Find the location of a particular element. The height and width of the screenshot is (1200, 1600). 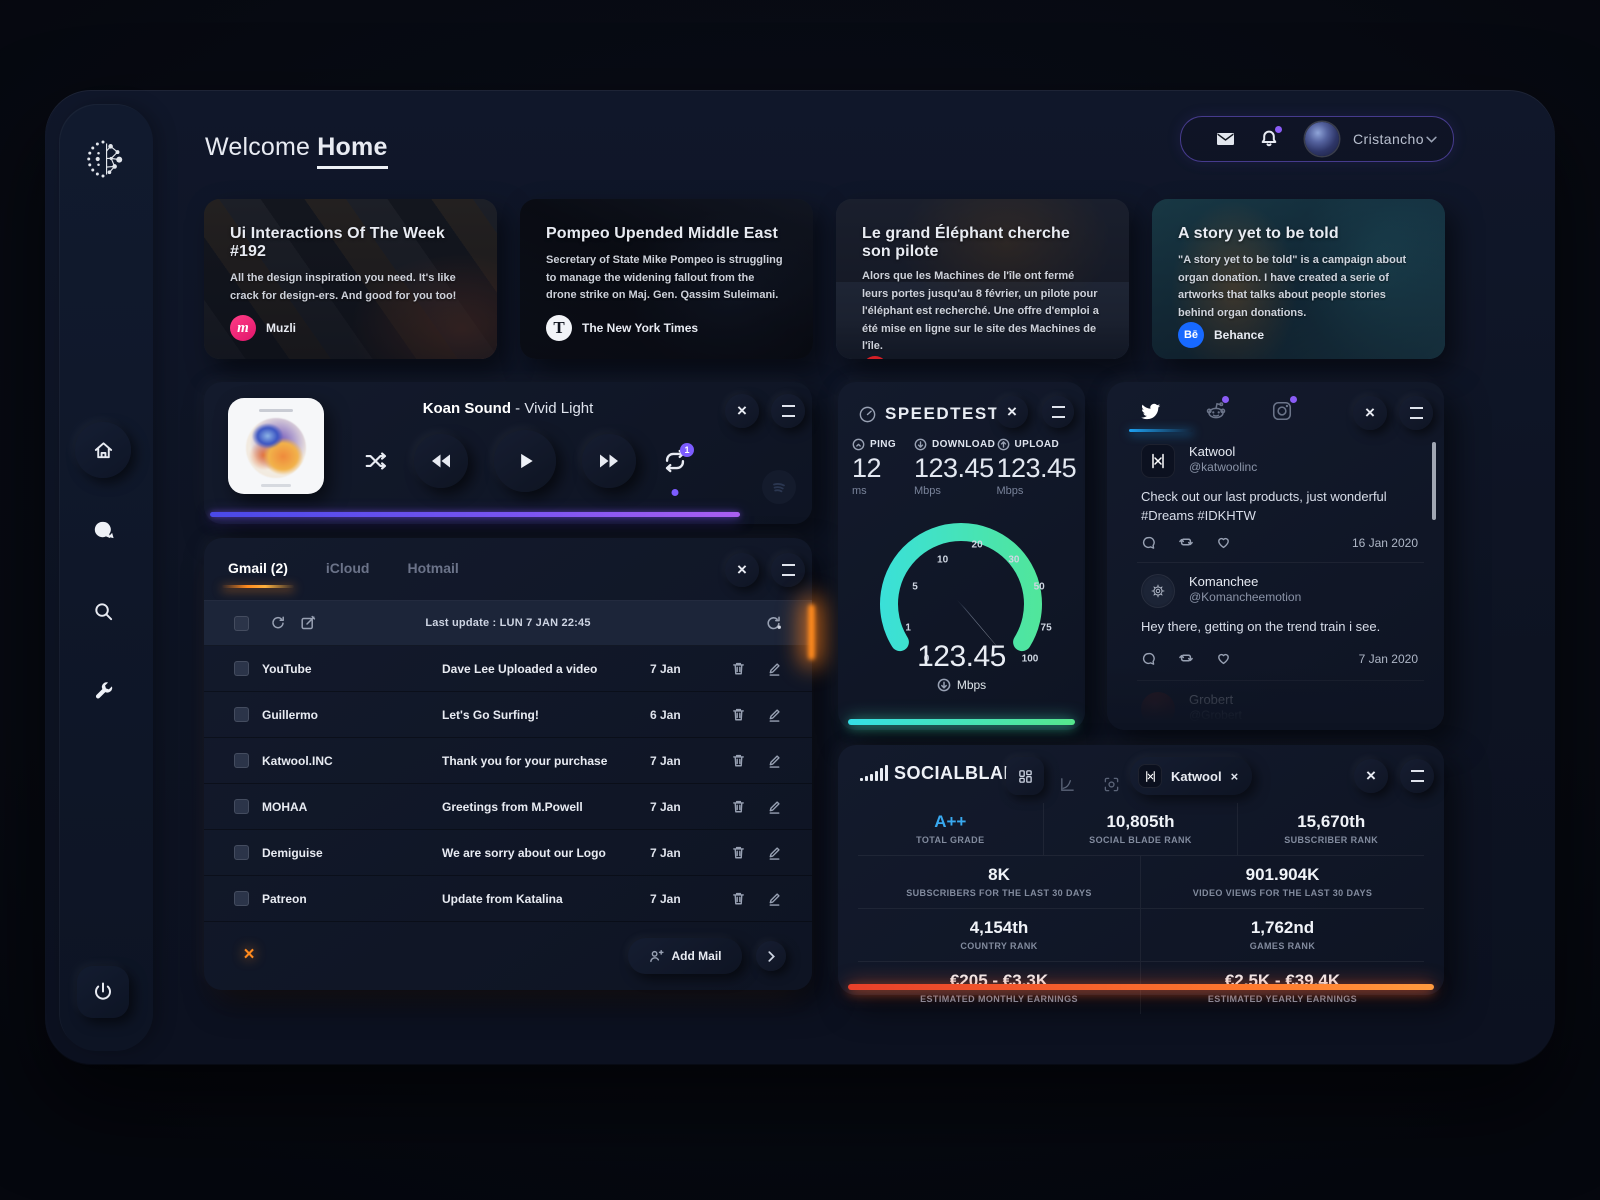

mail-row: Patreon Update from Katalina 7 Jan is located at coordinates (508, 899).